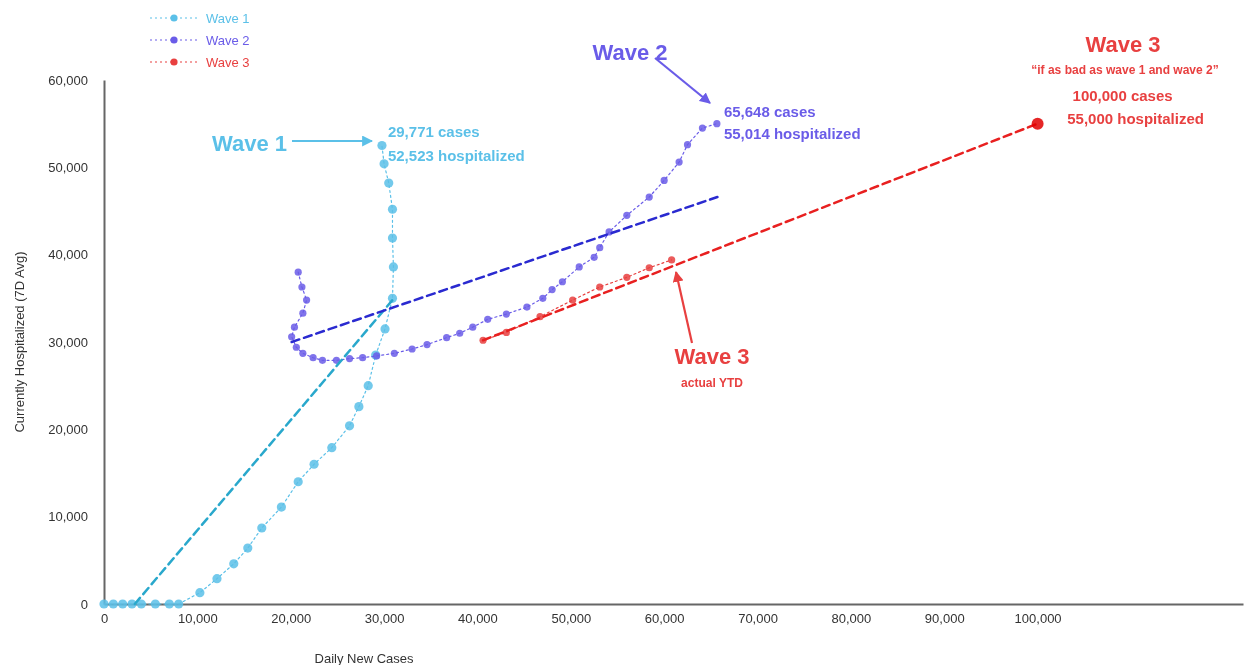 The image size is (1253, 665). Describe the element at coordinates (228, 62) in the screenshot. I see `legend-label: Wave 3` at that location.